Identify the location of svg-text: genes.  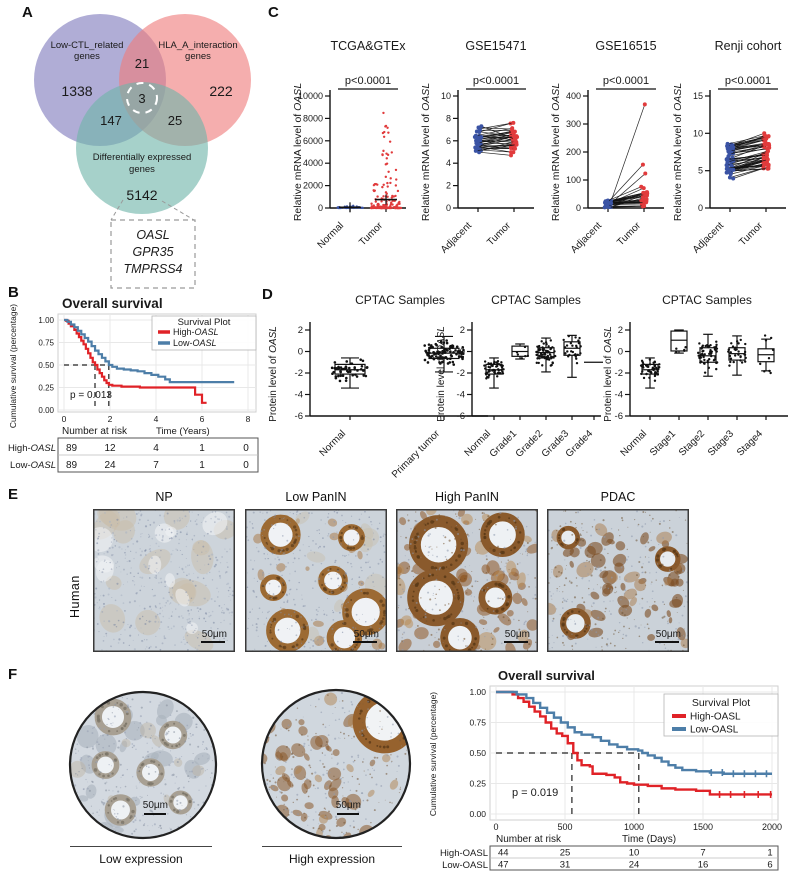
(142, 169).